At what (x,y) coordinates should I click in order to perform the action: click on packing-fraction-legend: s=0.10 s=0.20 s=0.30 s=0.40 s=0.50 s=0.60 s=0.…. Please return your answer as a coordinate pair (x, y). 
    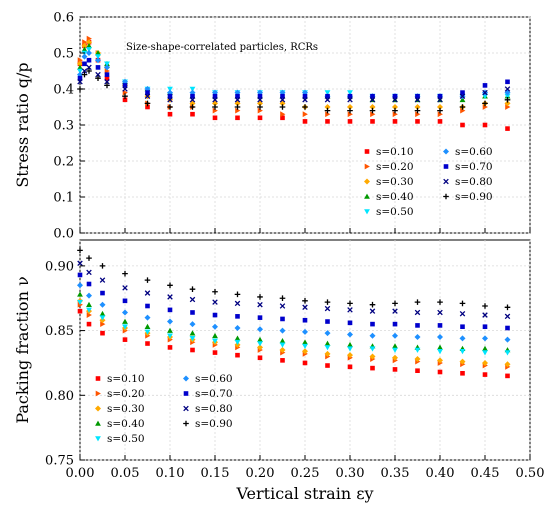
    Looking at the image, I should click on (164, 409).